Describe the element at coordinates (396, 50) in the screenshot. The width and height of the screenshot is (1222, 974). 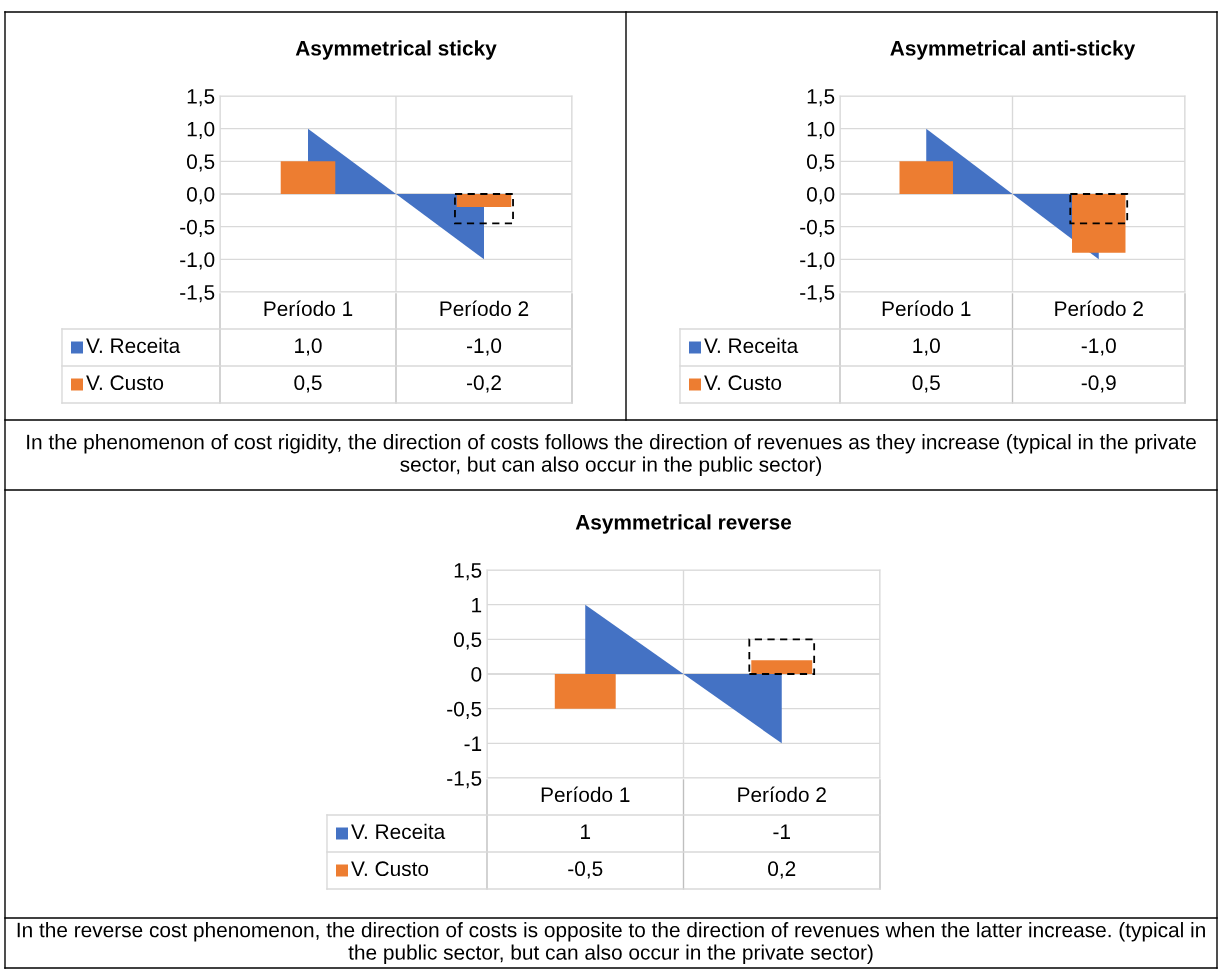
I see `chart-title: Asymmetrical sticky` at that location.